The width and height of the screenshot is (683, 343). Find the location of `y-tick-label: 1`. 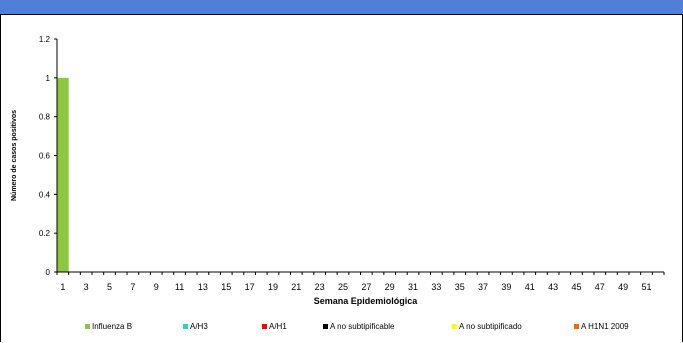

y-tick-label: 1 is located at coordinates (48, 78).